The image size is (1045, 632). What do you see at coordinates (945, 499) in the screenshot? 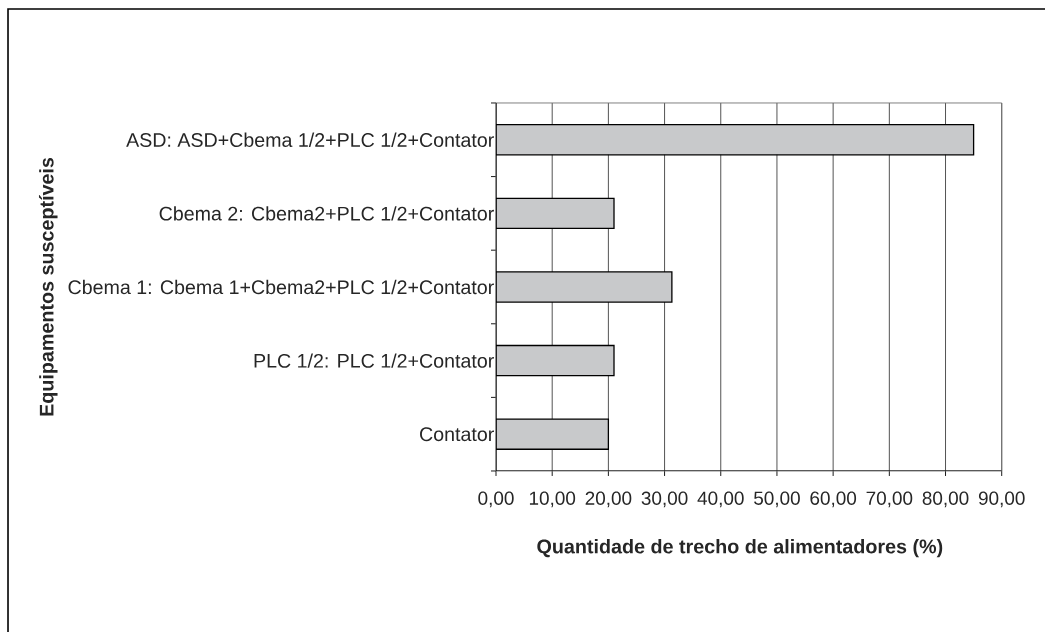
I see `x-tick-label: 80,00` at bounding box center [945, 499].